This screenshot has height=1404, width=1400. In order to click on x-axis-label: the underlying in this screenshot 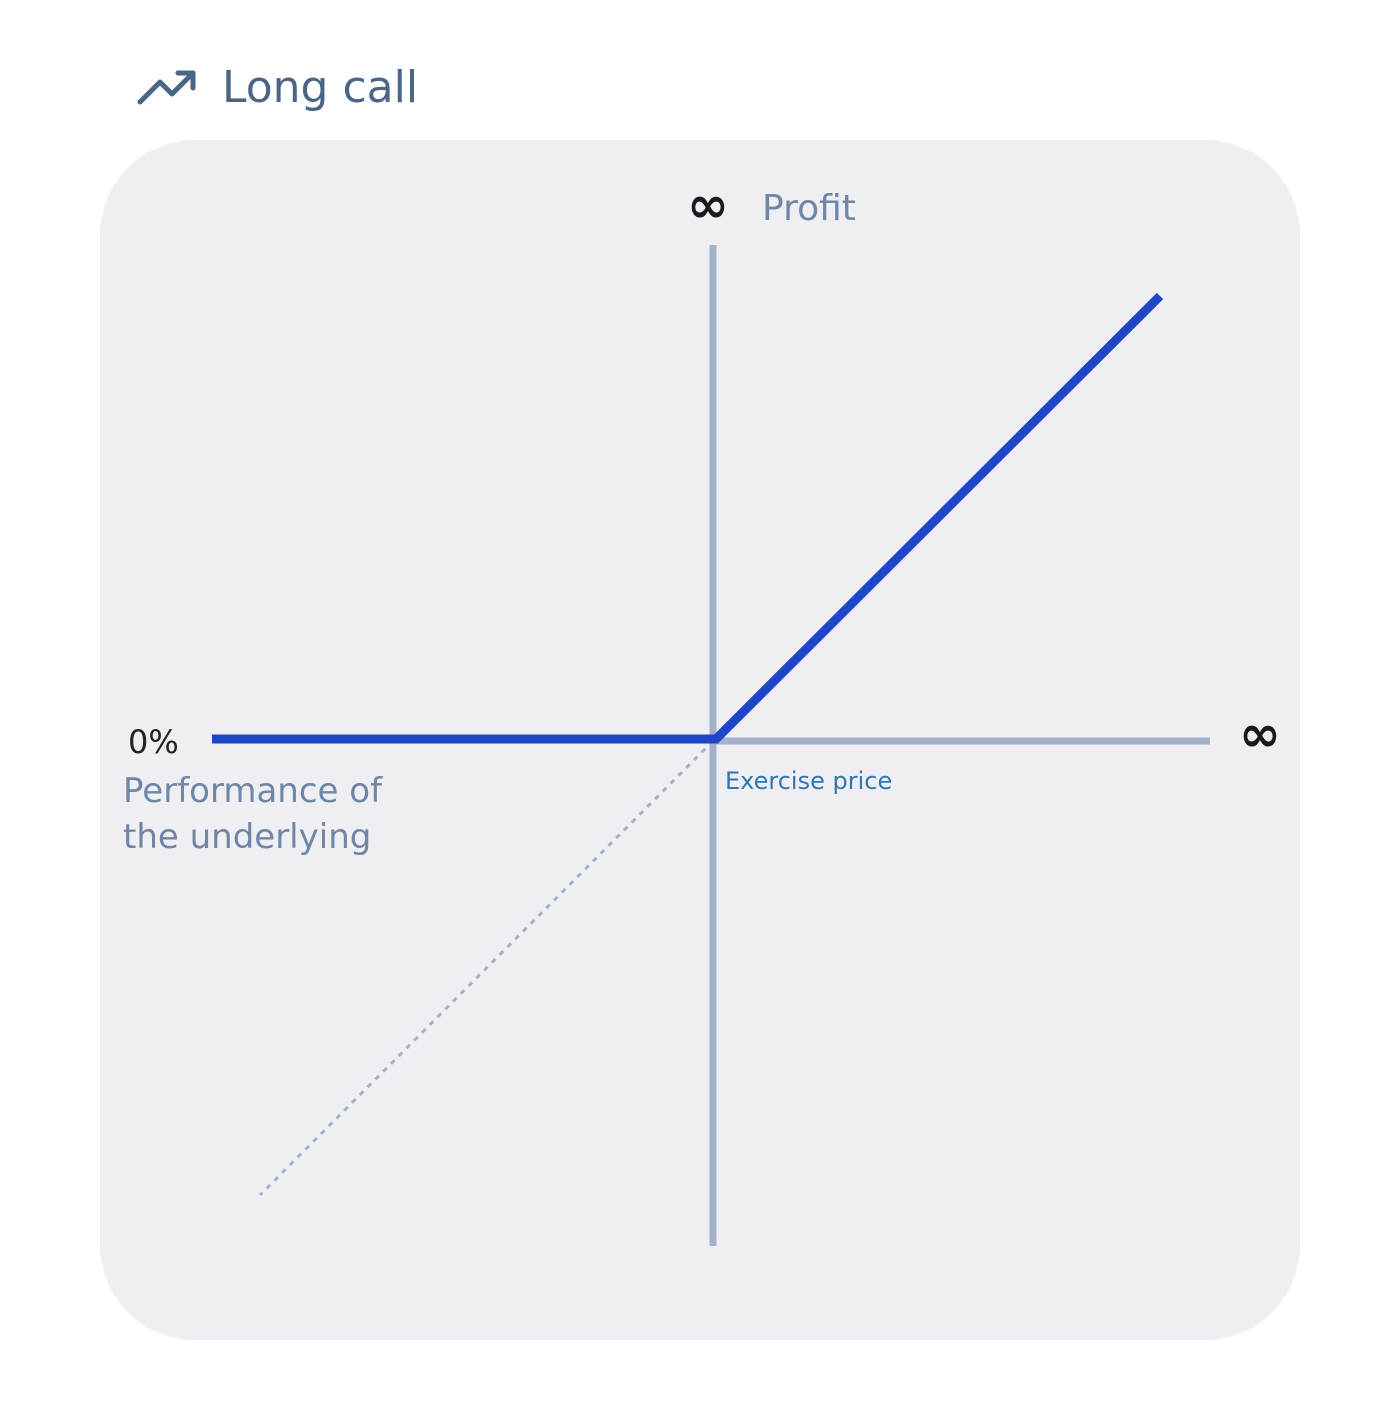, I will do `click(247, 837)`.